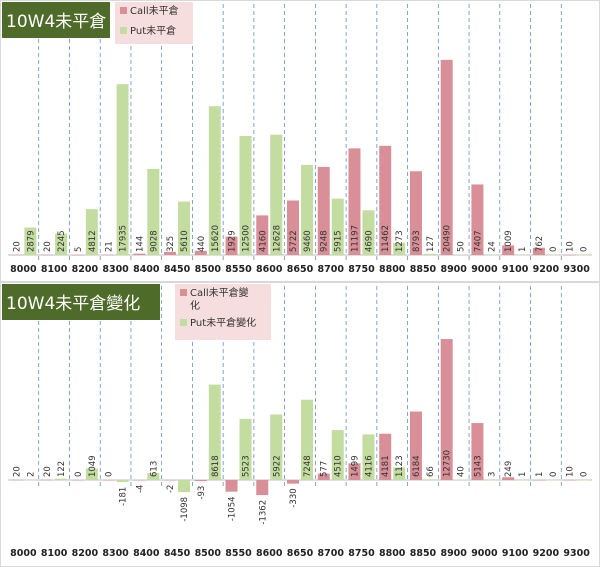 The height and width of the screenshot is (567, 600). Describe the element at coordinates (308, 241) in the screenshot. I see `data-label: 9460` at that location.